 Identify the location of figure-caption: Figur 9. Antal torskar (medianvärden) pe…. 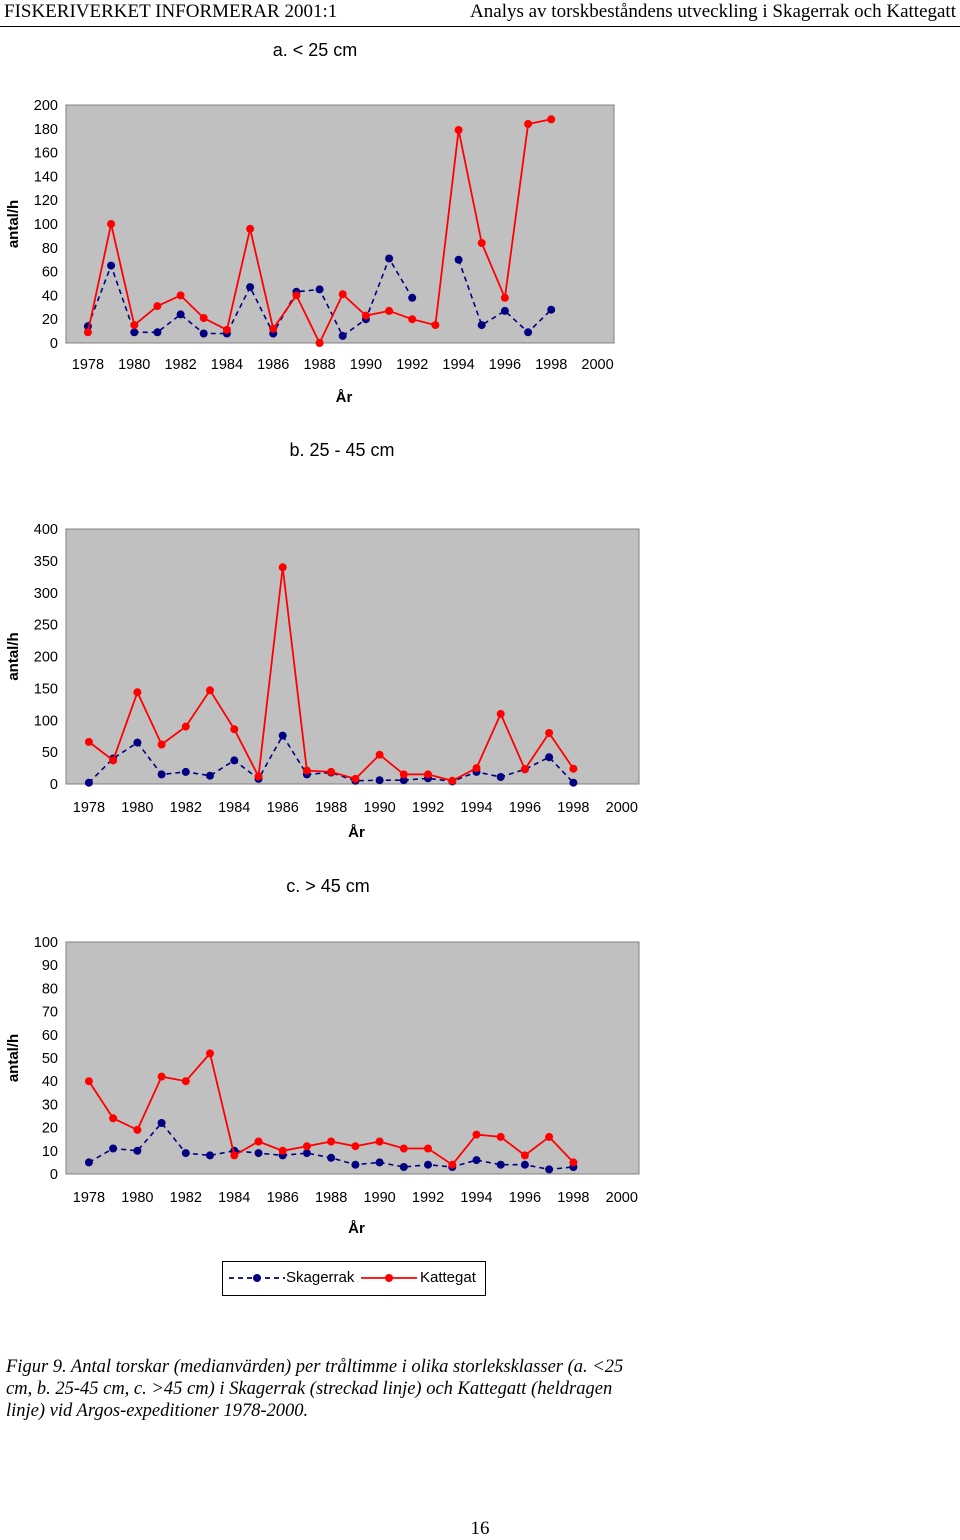
(315, 1389).